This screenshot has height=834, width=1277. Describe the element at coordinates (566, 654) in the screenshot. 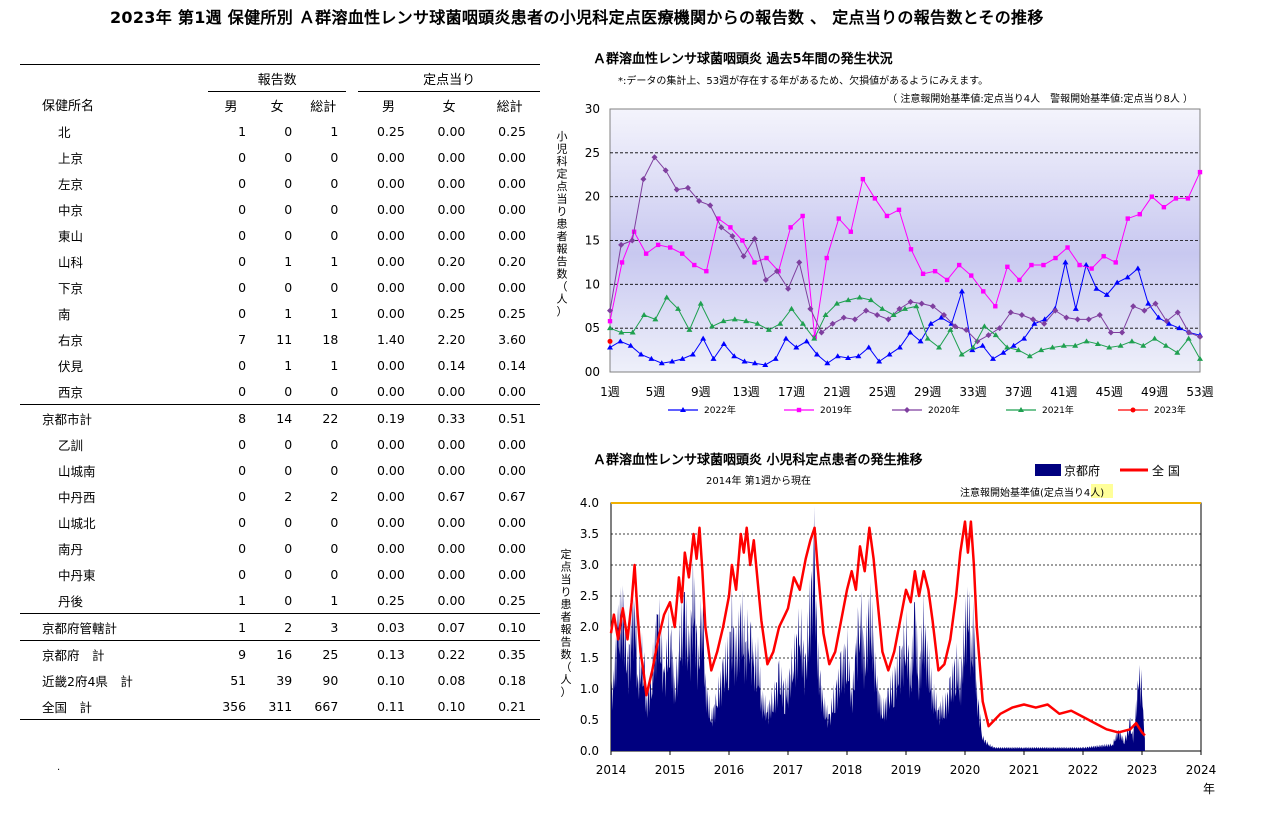

I see `chart2-ylabel-char: 数` at that location.